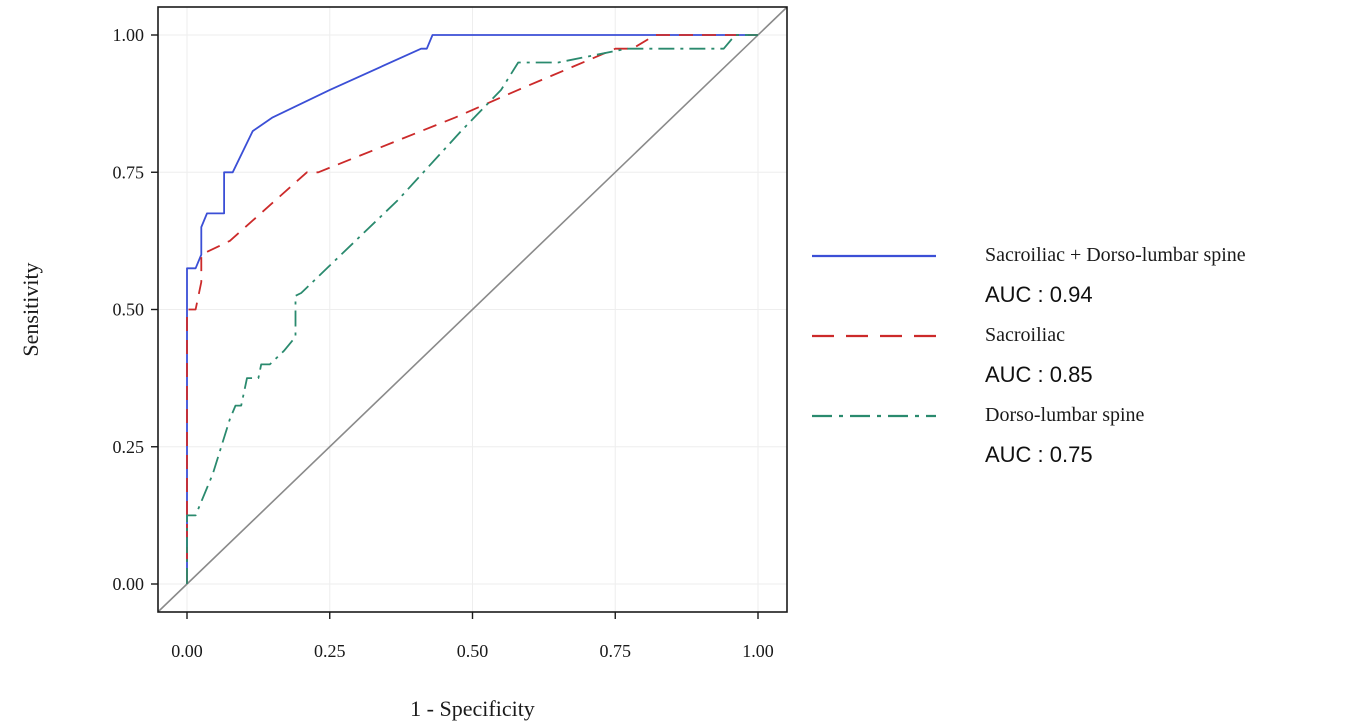 The width and height of the screenshot is (1350, 727). Describe the element at coordinates (472, 708) in the screenshot. I see `x-axis-title: 1 - Specificity` at that location.